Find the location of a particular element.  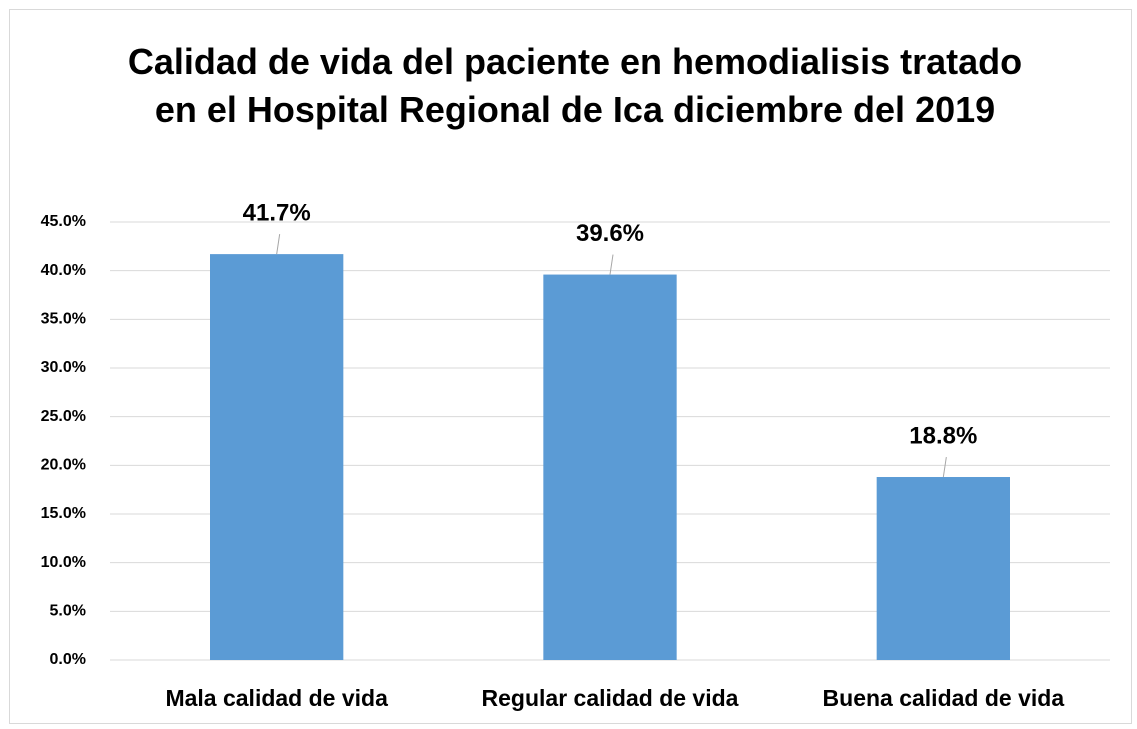

y-tick-label: 15.0% is located at coordinates (63, 513).